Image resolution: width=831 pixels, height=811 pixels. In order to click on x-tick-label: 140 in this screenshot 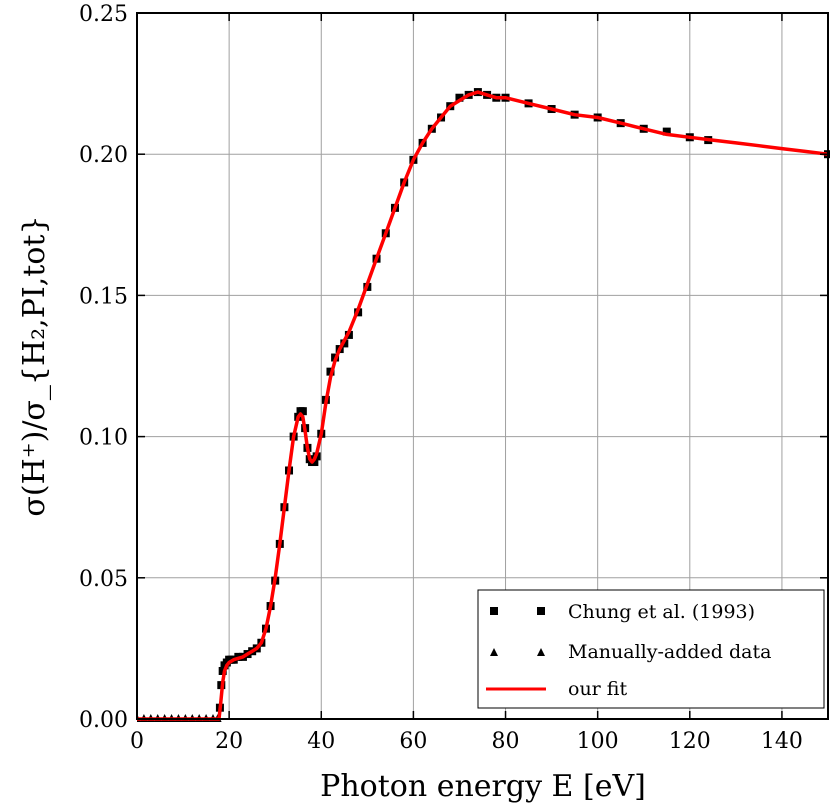, I will do `click(782, 741)`.